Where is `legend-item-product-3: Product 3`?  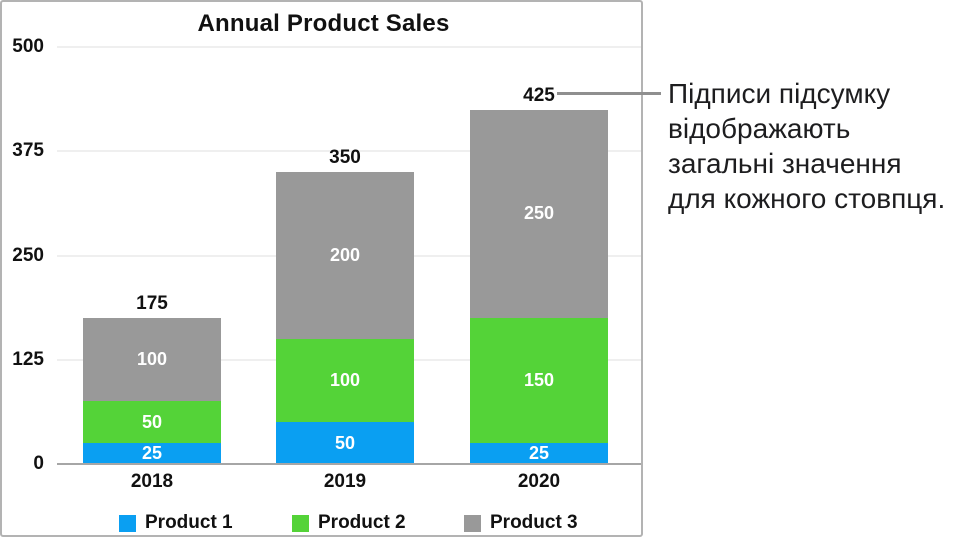 legend-item-product-3: Product 3 is located at coordinates (521, 523).